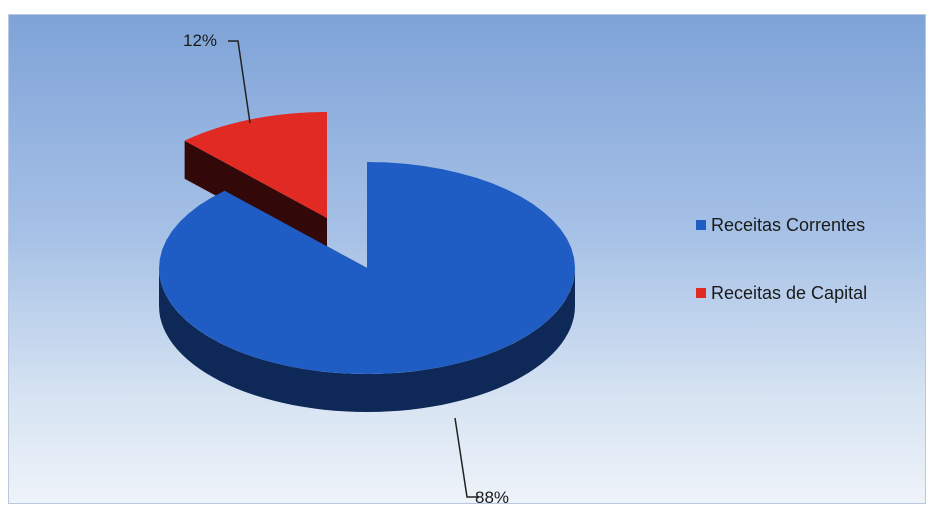  Describe the element at coordinates (789, 292) in the screenshot. I see `legend-label-receitas-de-capital: Receitas de Capital` at that location.